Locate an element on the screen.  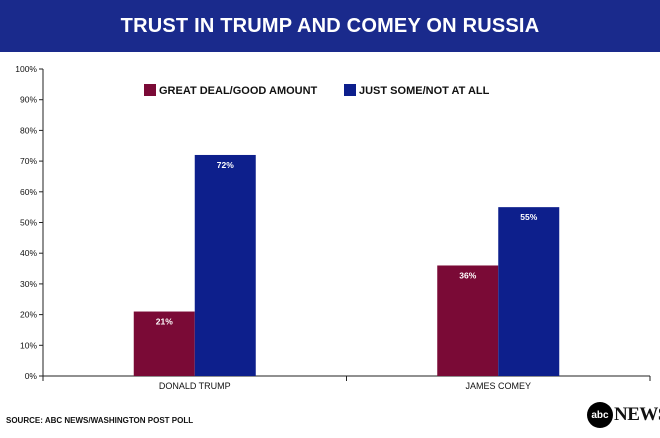
bar-value-label: 72% is located at coordinates (225, 165).